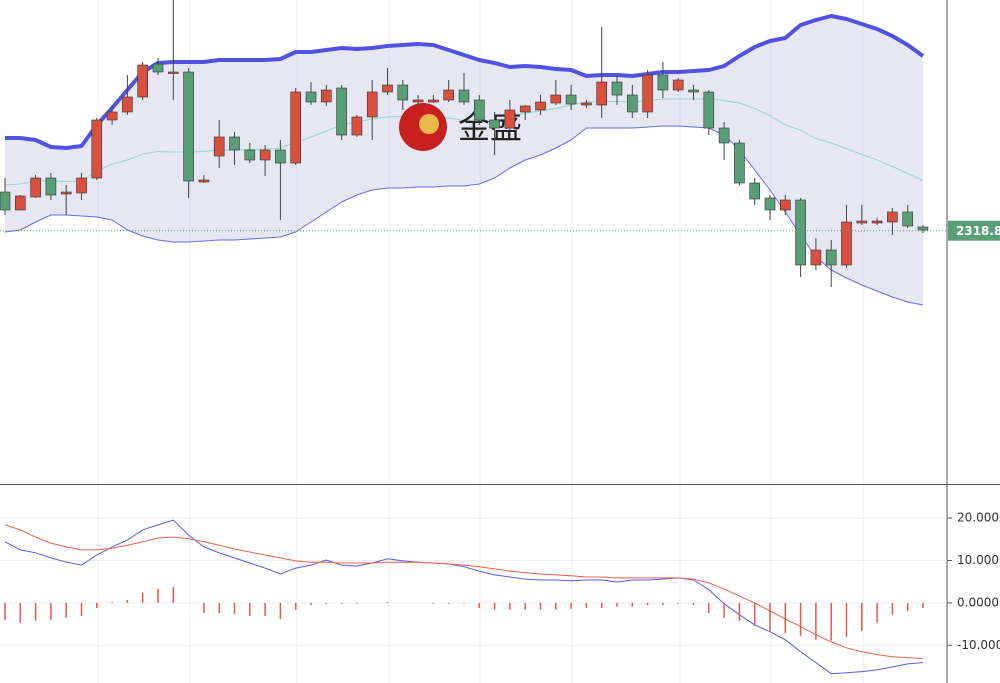  What do you see at coordinates (464, 142) in the screenshot?
I see `band-line` at bounding box center [464, 142].